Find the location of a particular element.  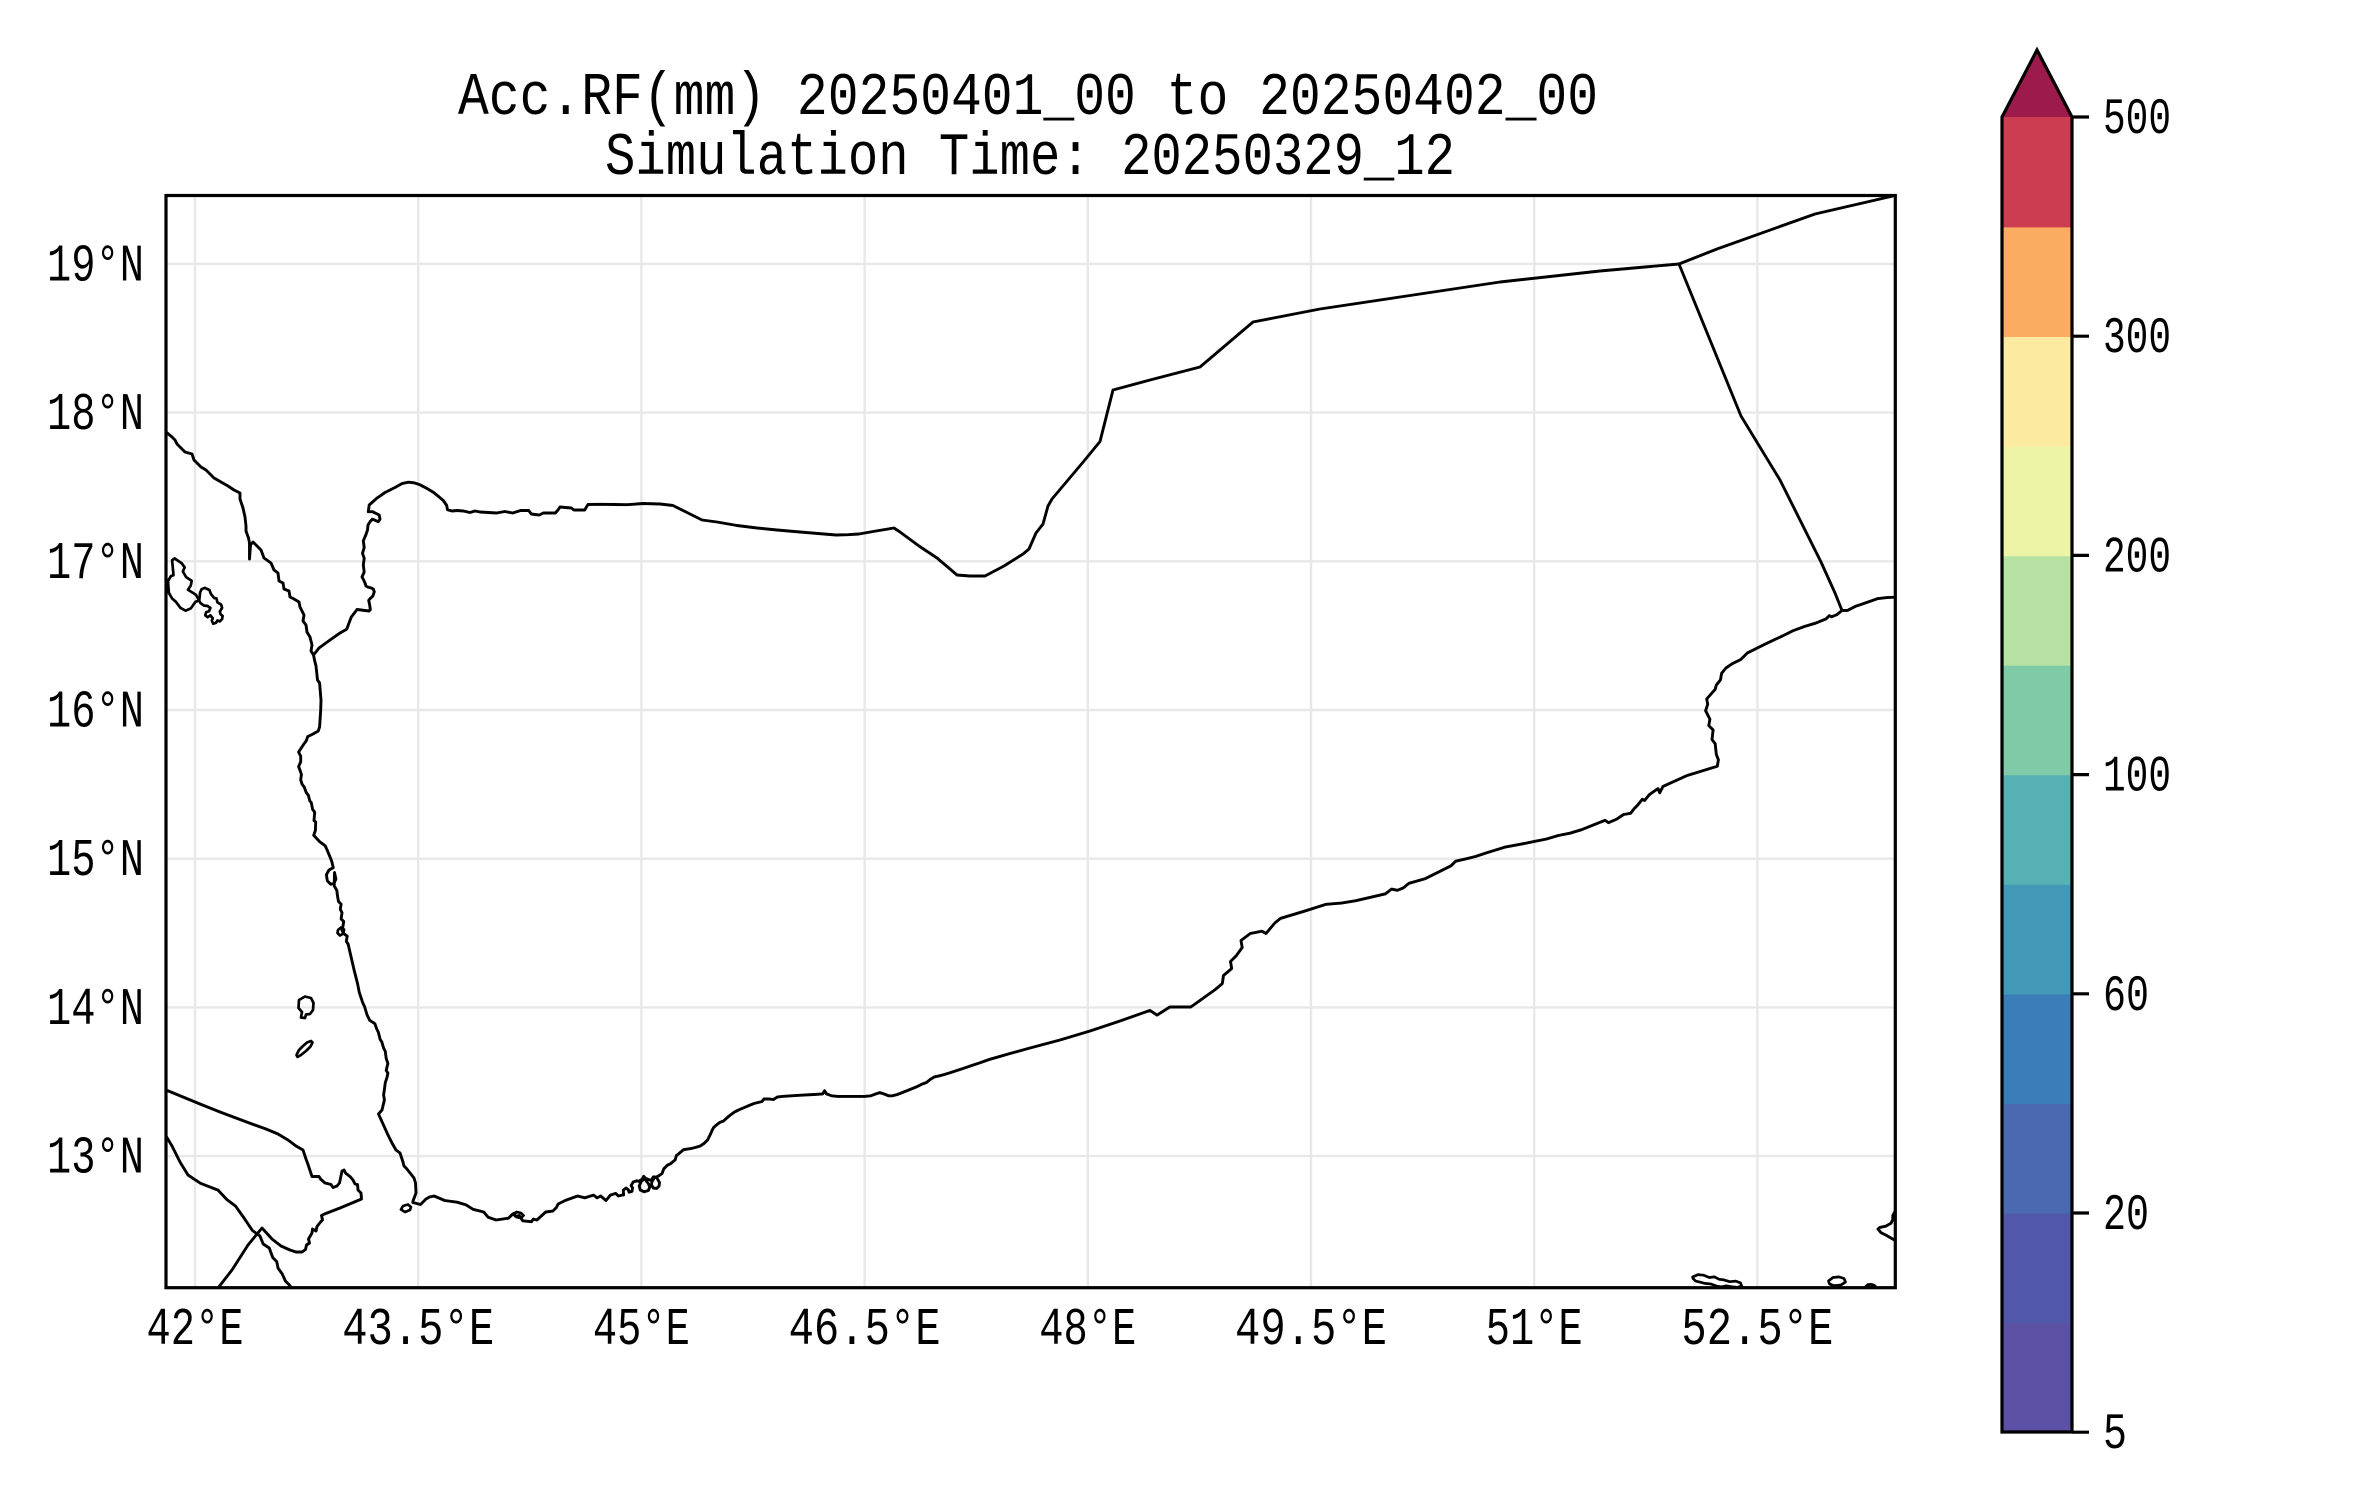

svg-text: 5 is located at coordinates (2115, 1435).